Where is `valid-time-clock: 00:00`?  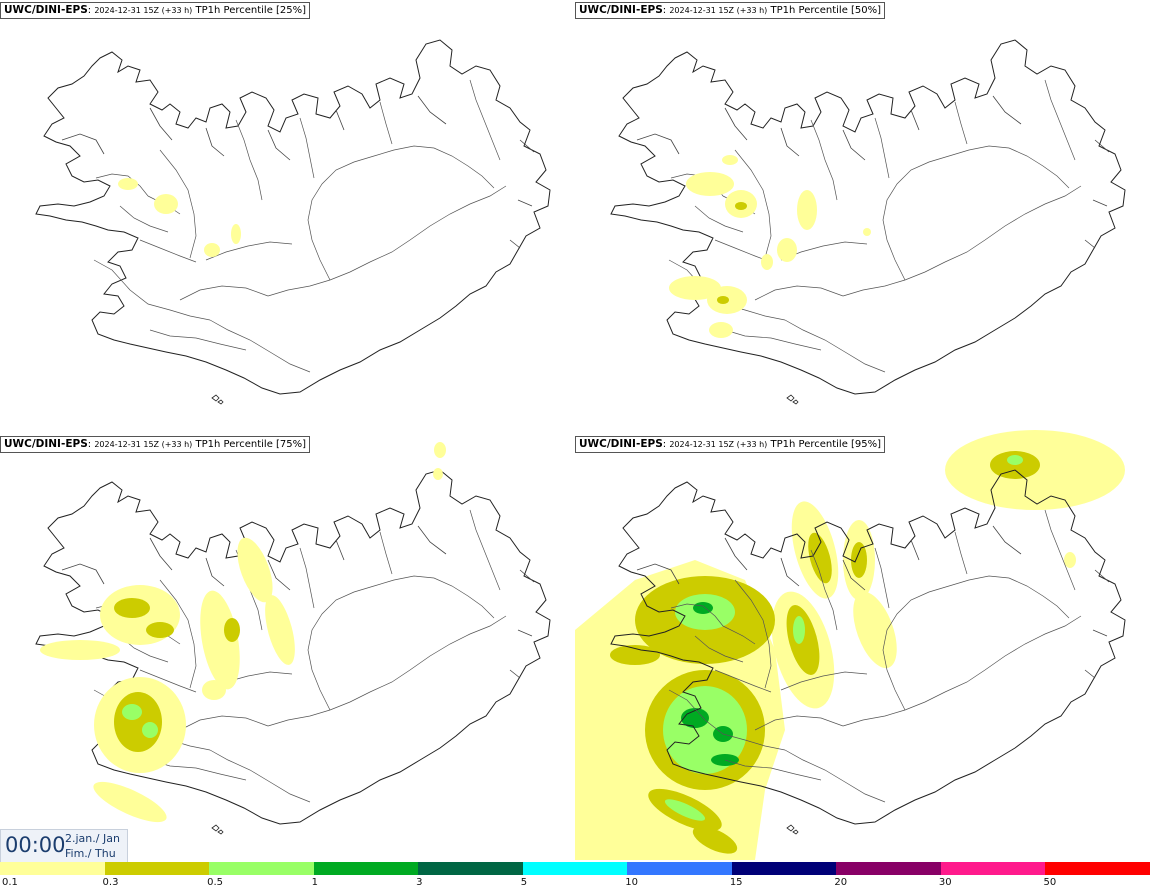 valid-time-clock: 00:00 is located at coordinates (35, 845).